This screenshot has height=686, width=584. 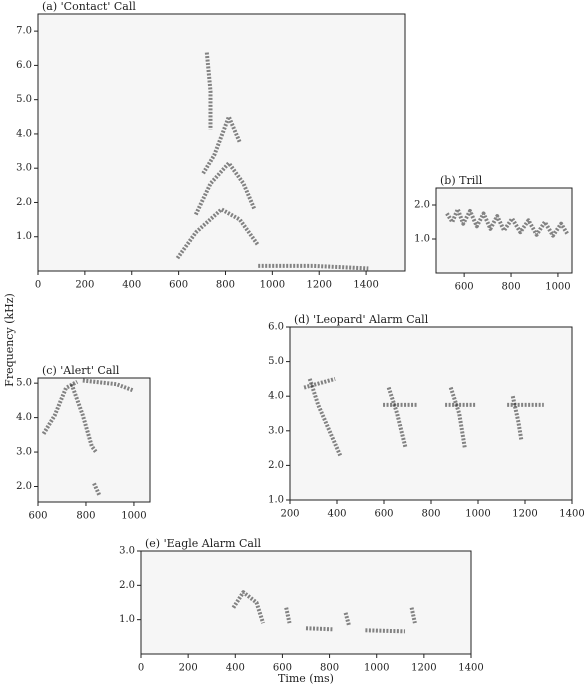 I want to click on panel-title: (c) 'Alert' Call, so click(x=81, y=370).